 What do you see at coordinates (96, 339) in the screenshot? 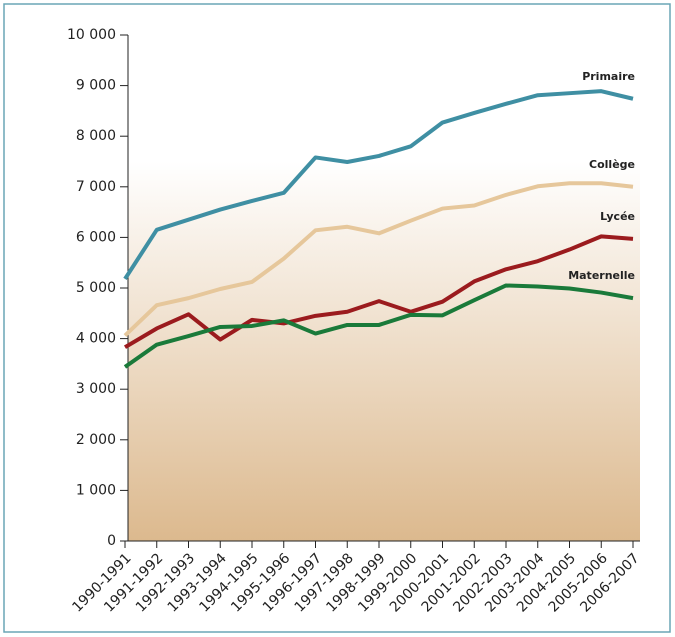
I see `y-tick-label: 4 000` at bounding box center [96, 339].